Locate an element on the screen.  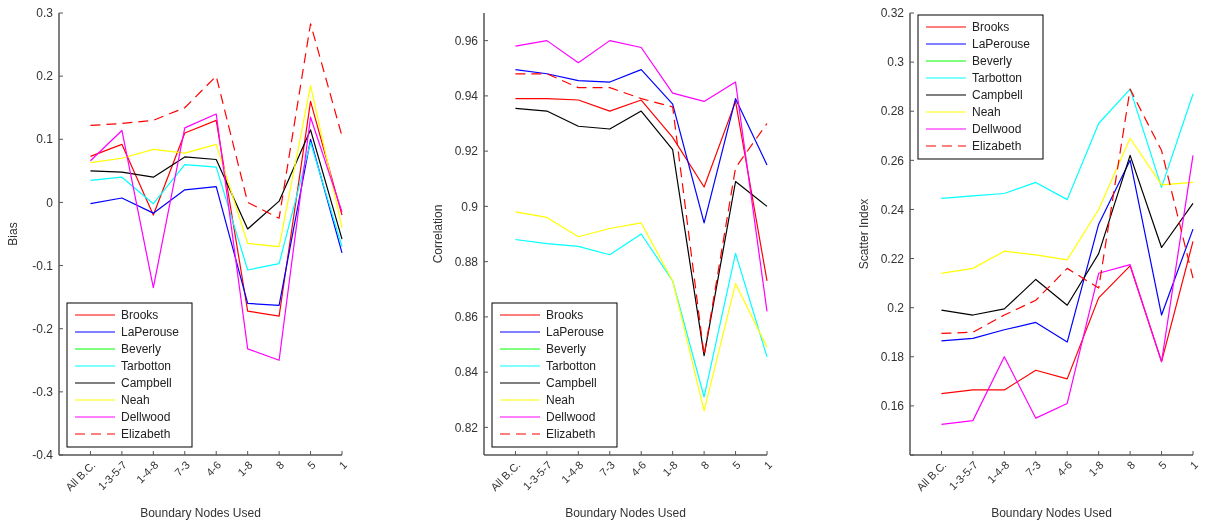
y-tick-label: 0.86 is located at coordinates (466, 317).